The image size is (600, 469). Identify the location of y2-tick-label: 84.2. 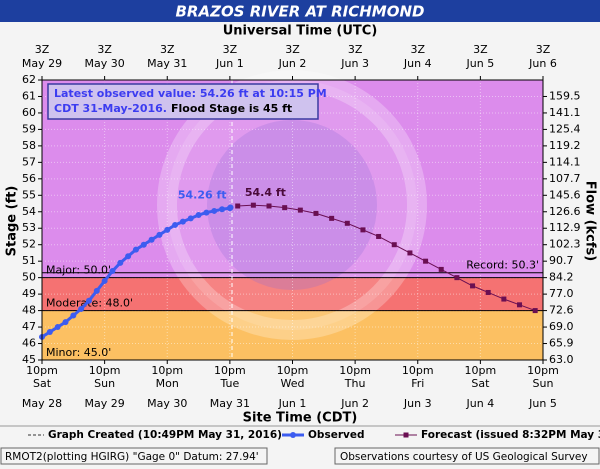
(561, 277).